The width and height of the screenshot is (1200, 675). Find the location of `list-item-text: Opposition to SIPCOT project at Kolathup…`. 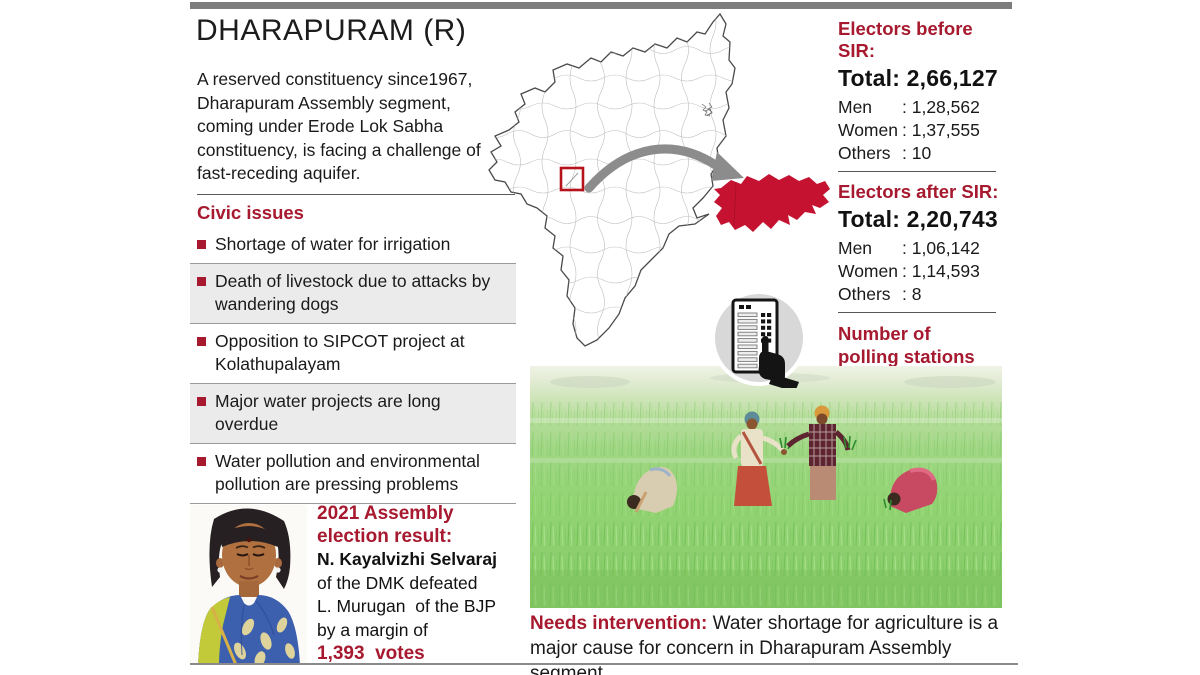

list-item-text: Opposition to SIPCOT project at Kolathup… is located at coordinates (340, 352).